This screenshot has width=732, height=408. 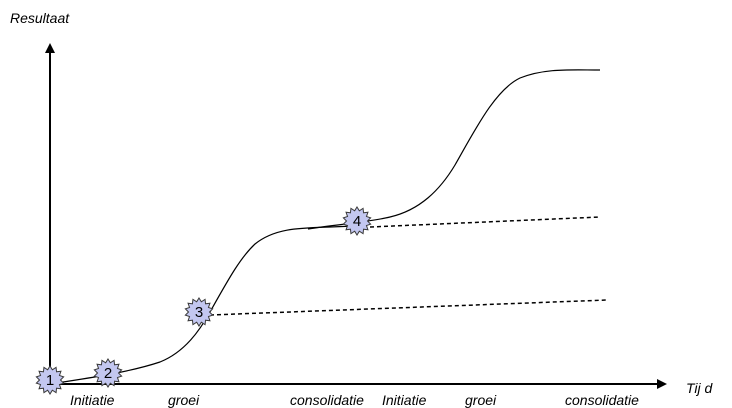 I want to click on marker-3: 3, so click(x=199, y=312).